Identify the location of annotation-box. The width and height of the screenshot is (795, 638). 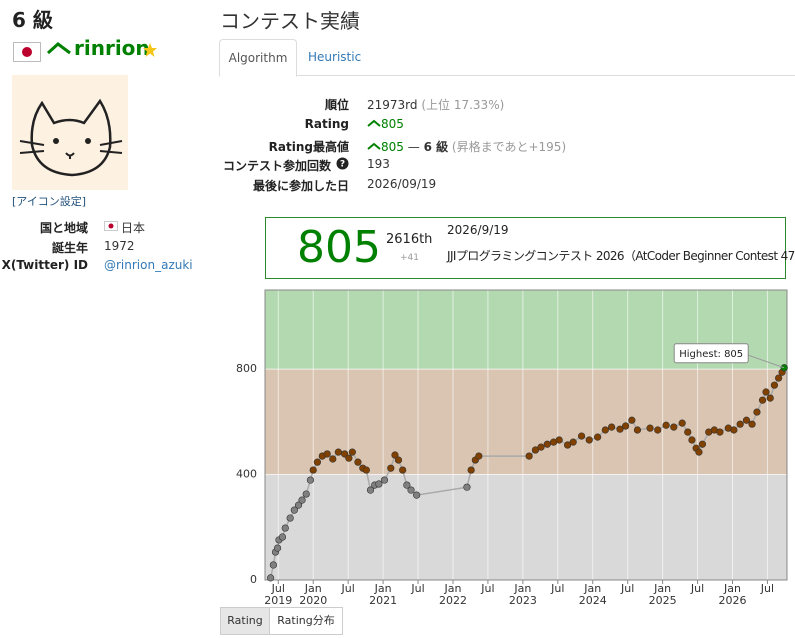
(711, 353).